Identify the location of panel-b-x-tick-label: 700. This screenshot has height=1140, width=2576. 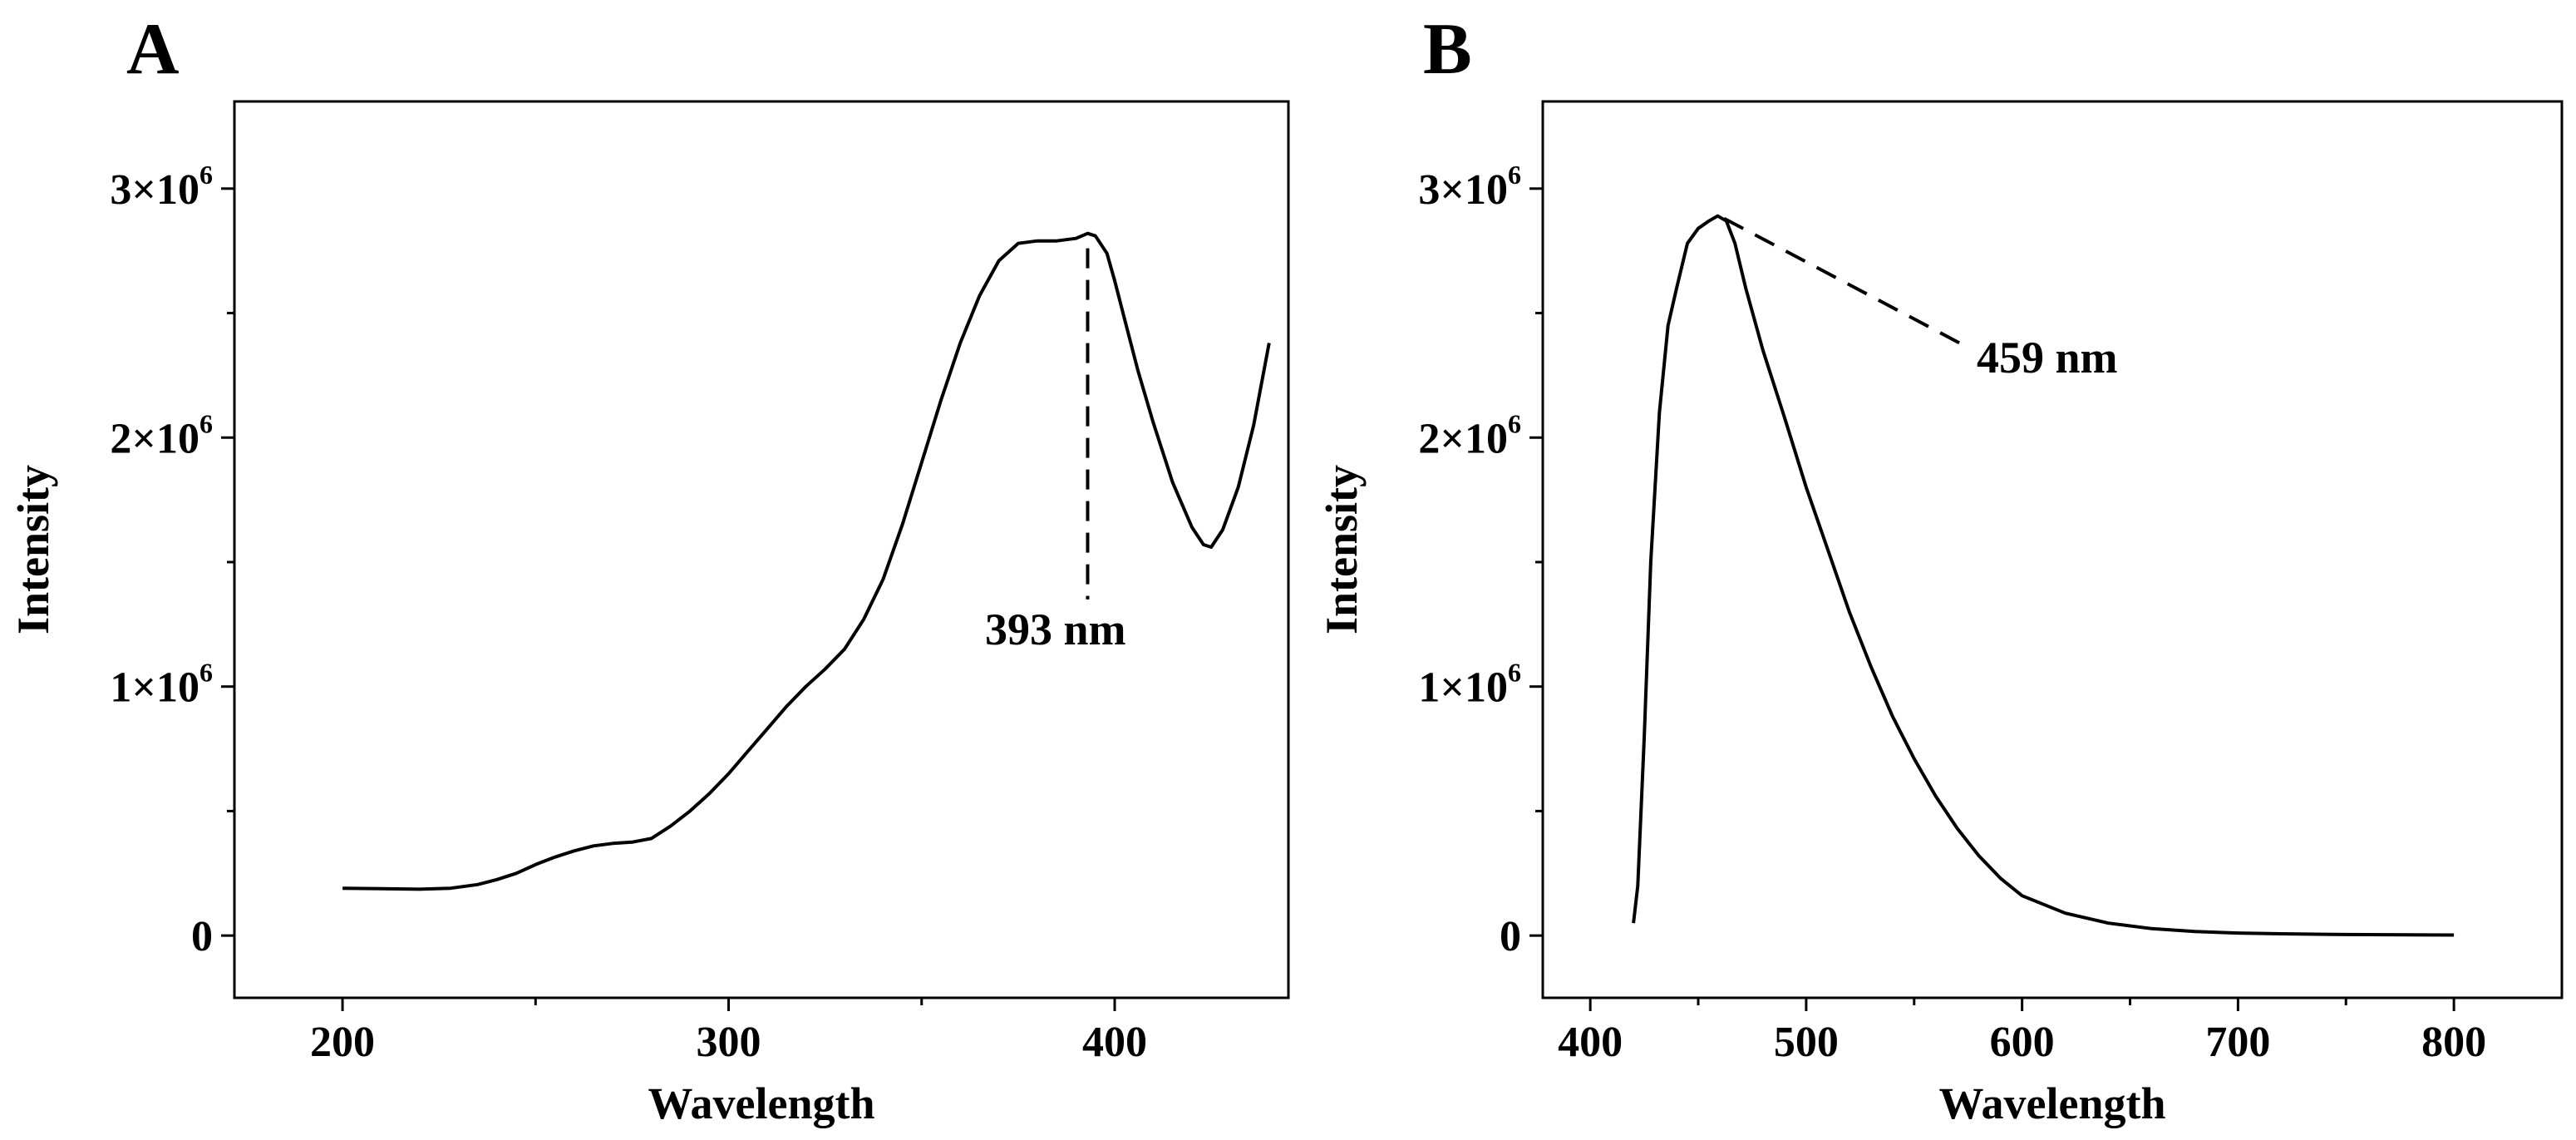
(2237, 1042).